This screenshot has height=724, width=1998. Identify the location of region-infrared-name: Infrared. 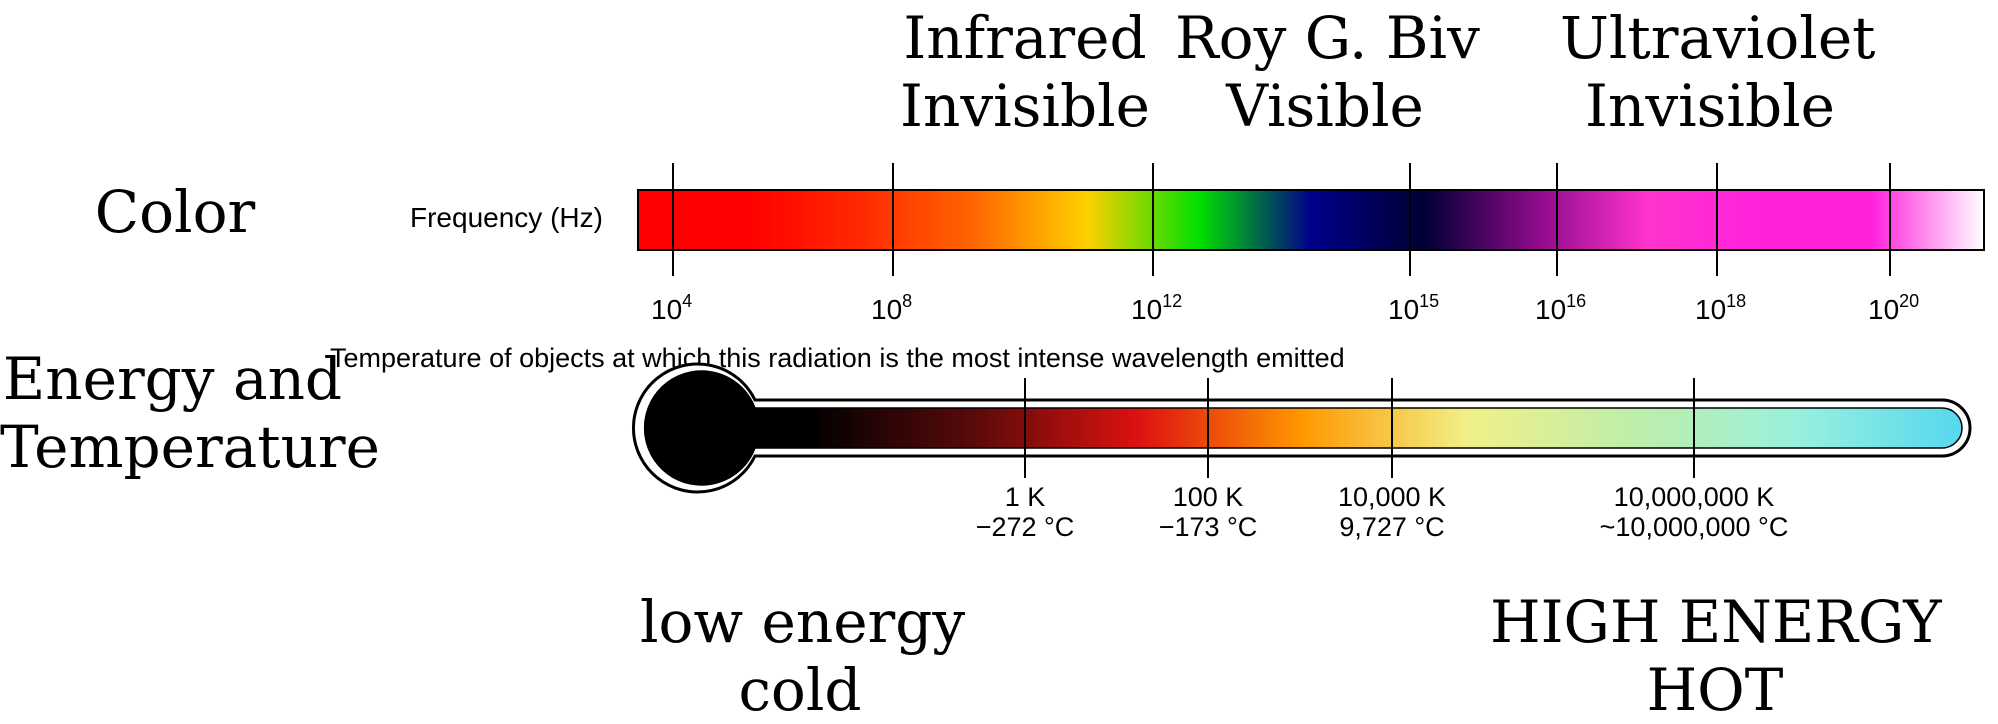
(1025, 38).